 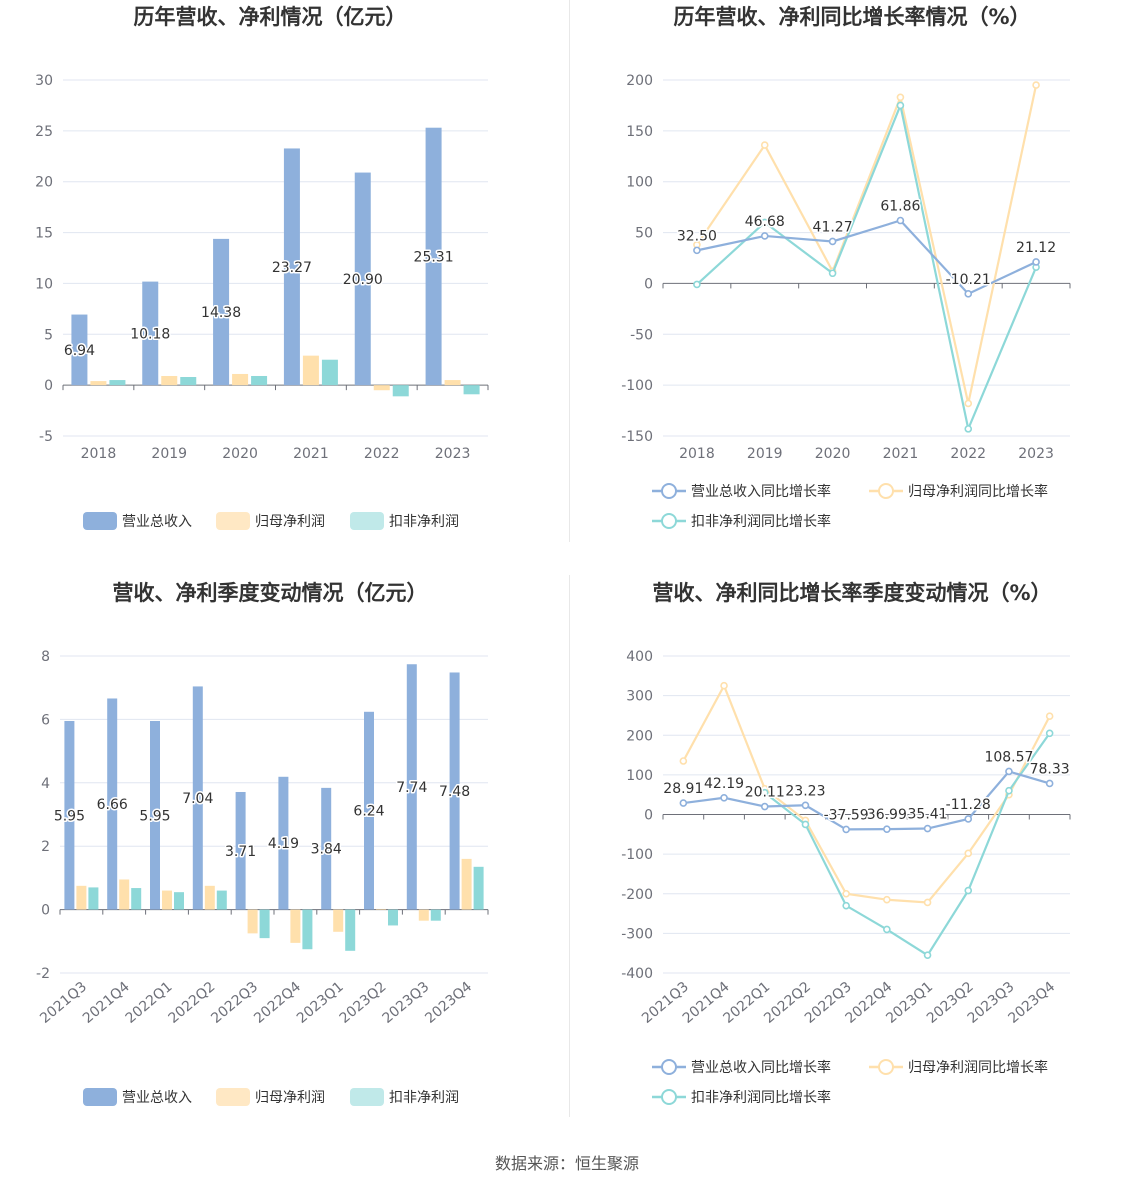 What do you see at coordinates (639, 657) in the screenshot?
I see `y-tick-label: 400` at bounding box center [639, 657].